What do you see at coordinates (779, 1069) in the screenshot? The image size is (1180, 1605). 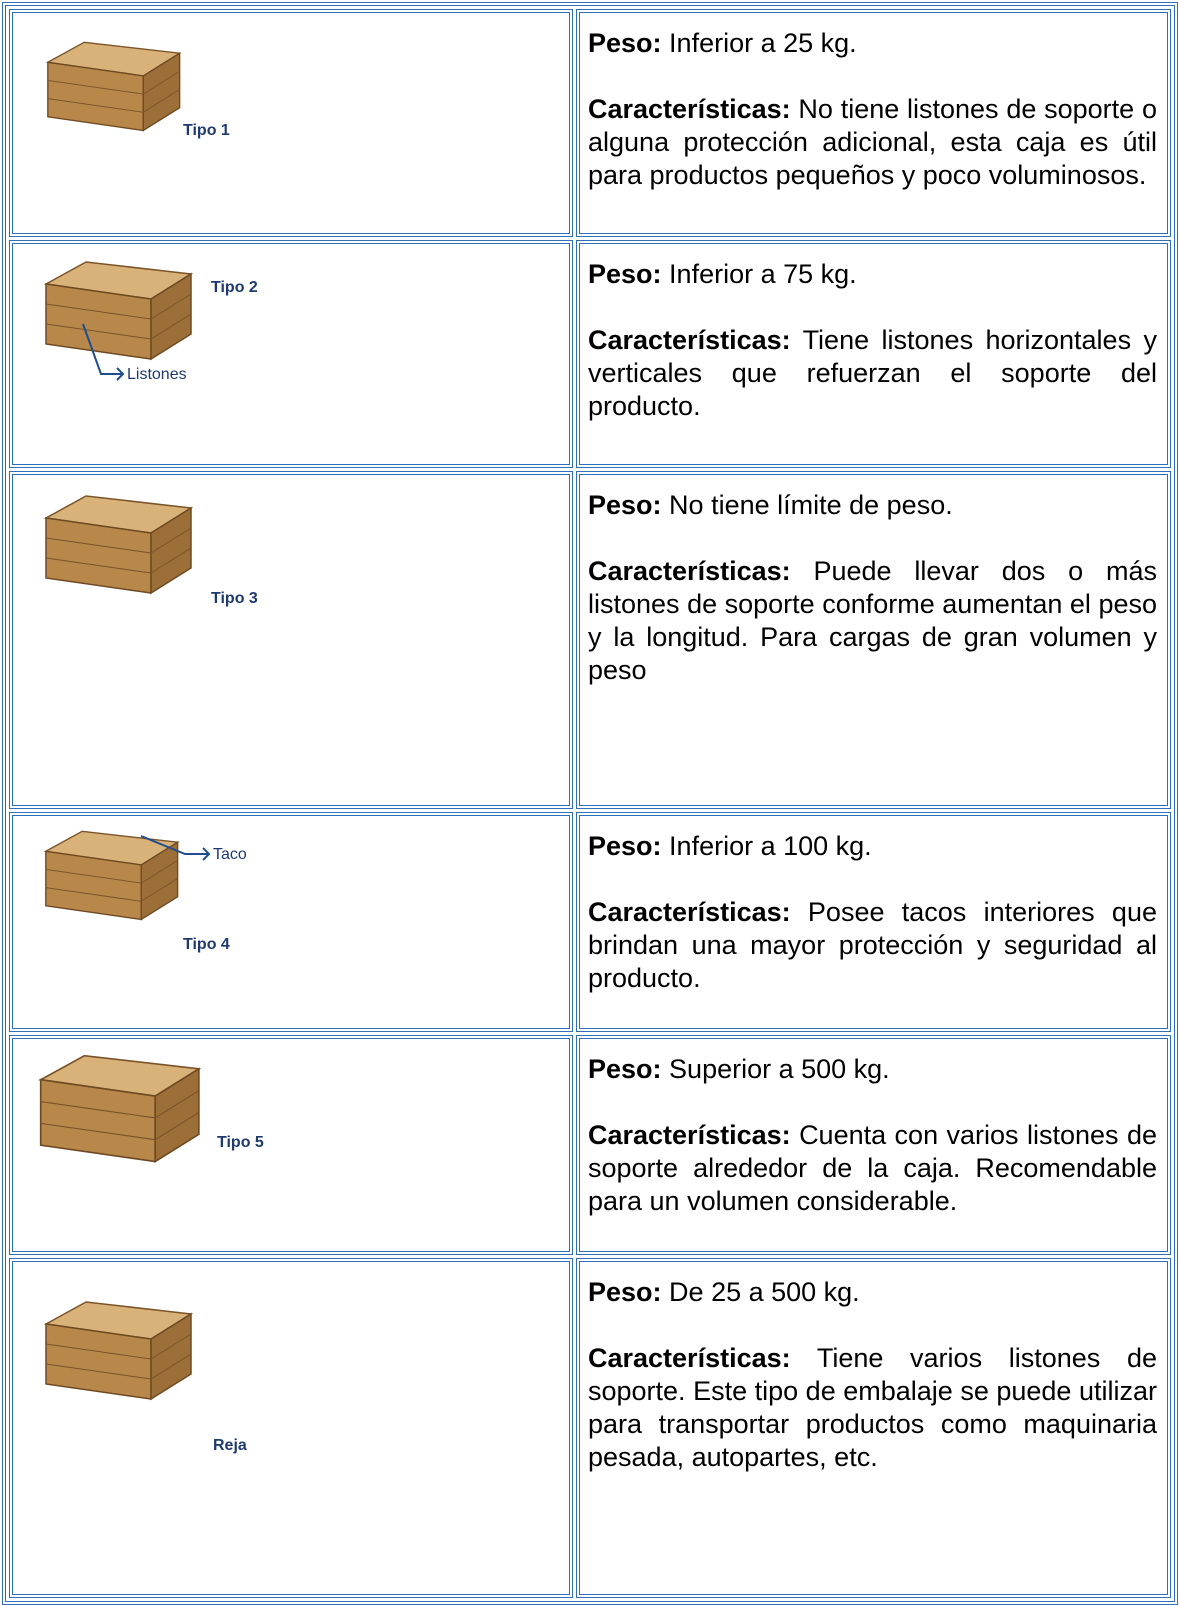 I see `weight: Superior a 500 kg.` at bounding box center [779, 1069].